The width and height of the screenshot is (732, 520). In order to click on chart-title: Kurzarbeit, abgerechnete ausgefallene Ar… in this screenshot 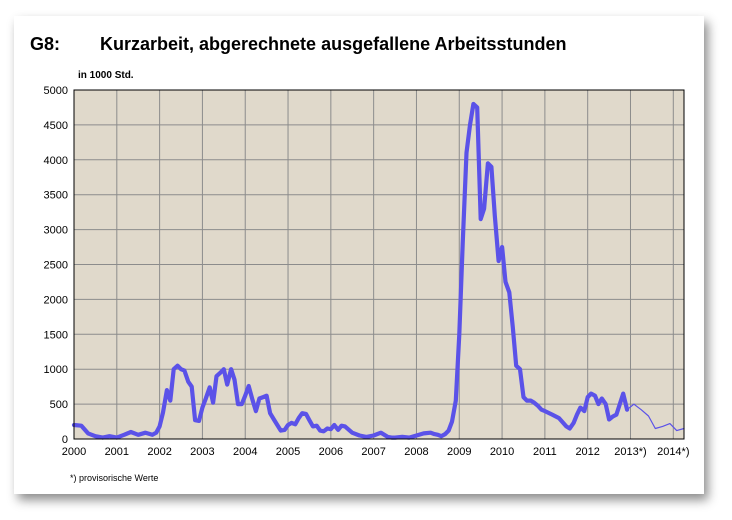, I will do `click(333, 44)`.